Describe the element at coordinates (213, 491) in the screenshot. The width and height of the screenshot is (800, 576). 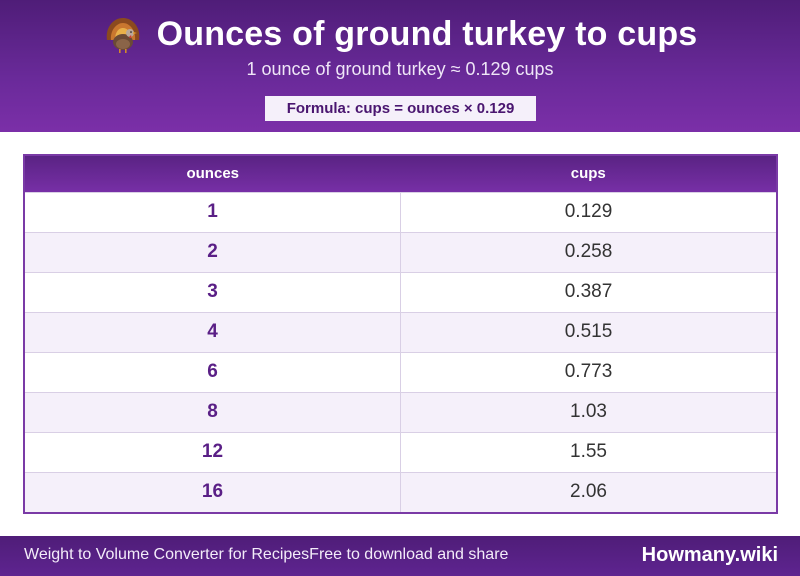
I see `ounces-cell: 16` at that location.